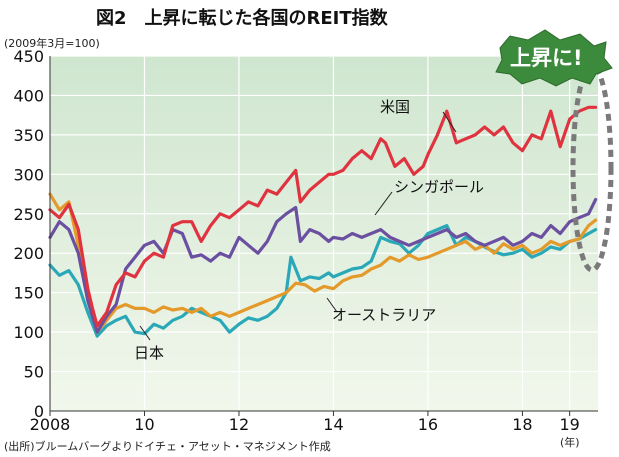 The width and height of the screenshot is (619, 457). Describe the element at coordinates (395, 107) in the screenshot. I see `label-us: 米国` at that location.